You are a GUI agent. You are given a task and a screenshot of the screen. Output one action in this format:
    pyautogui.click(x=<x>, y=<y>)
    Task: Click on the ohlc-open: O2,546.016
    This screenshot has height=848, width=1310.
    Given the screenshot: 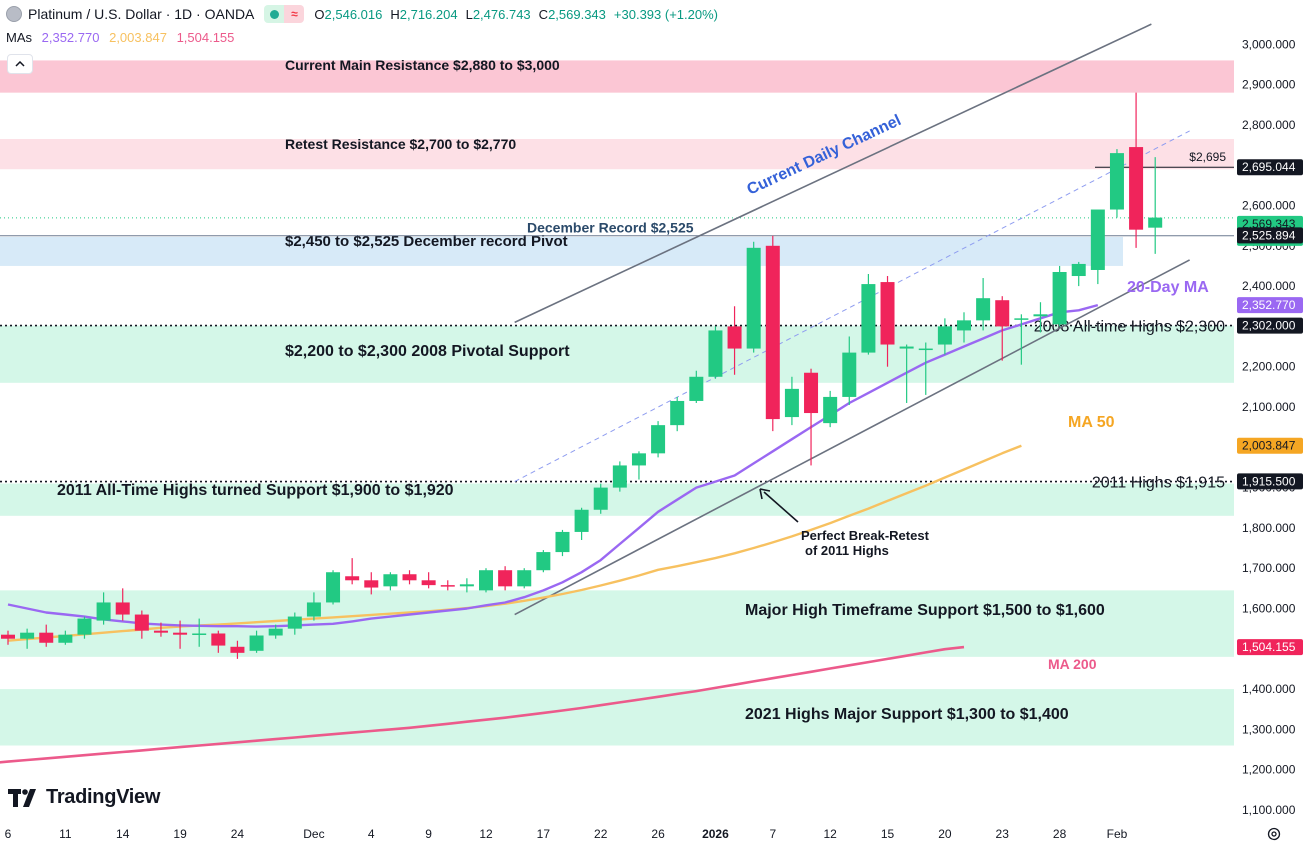 What is the action you would take?
    pyautogui.click(x=348, y=14)
    